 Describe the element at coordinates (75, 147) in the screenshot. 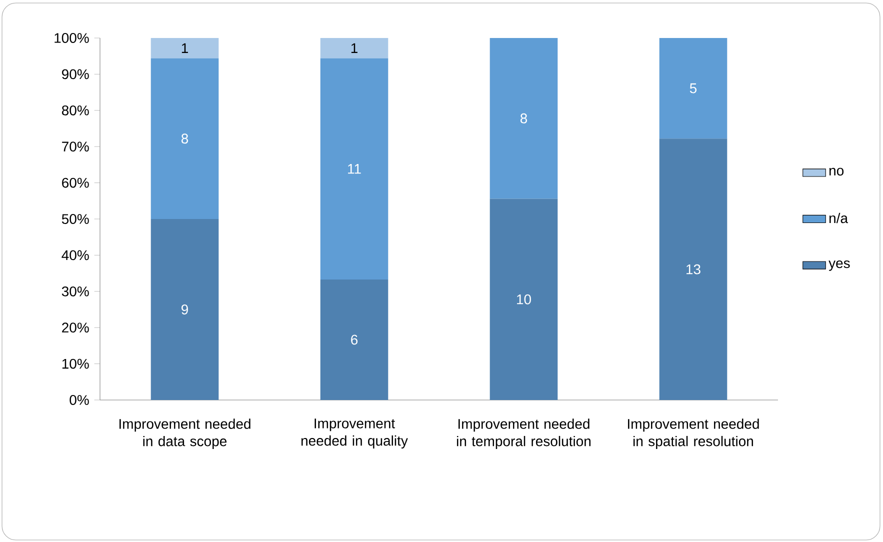

I see `y-tick-label: 70%` at that location.